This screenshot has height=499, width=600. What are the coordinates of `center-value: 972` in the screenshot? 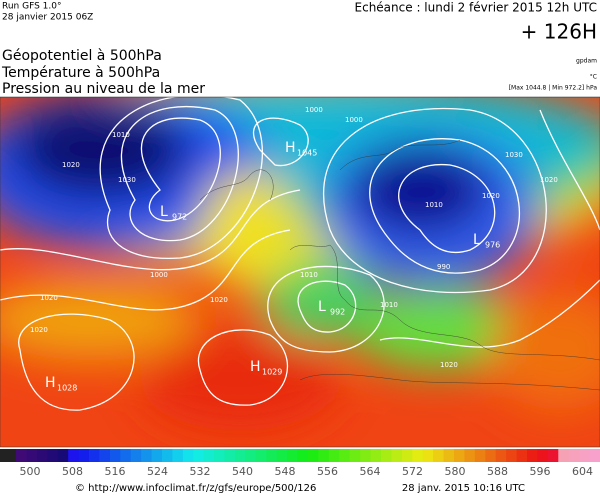 It's located at (179, 217).